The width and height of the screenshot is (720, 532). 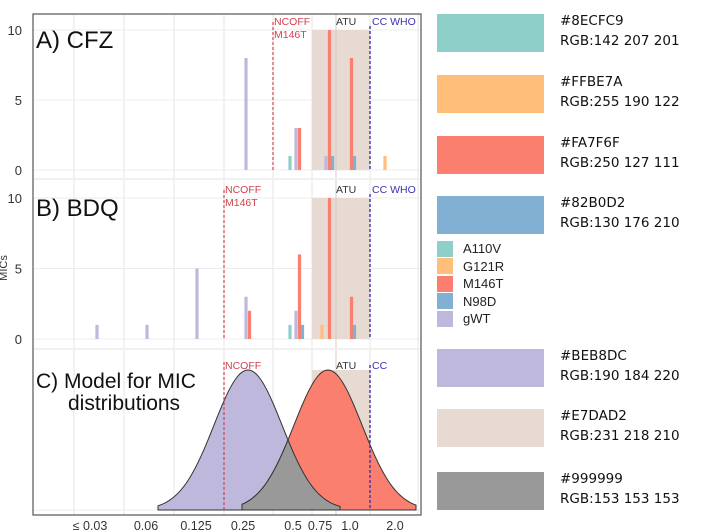 What do you see at coordinates (320, 525) in the screenshot?
I see `x-tick-label: 0.75` at bounding box center [320, 525].